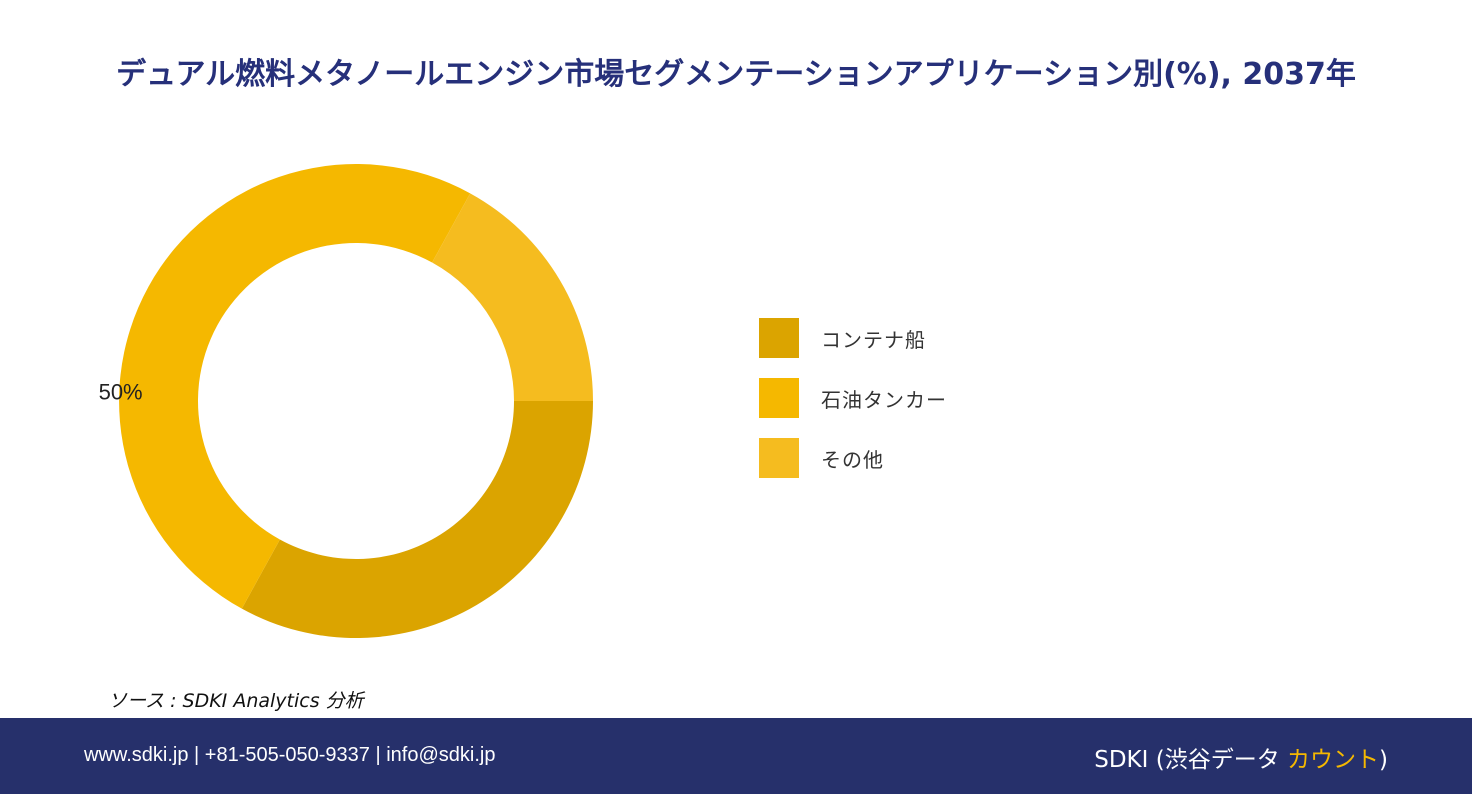 This screenshot has height=794, width=1472. I want to click on legend-item-other: その他, so click(853, 458).